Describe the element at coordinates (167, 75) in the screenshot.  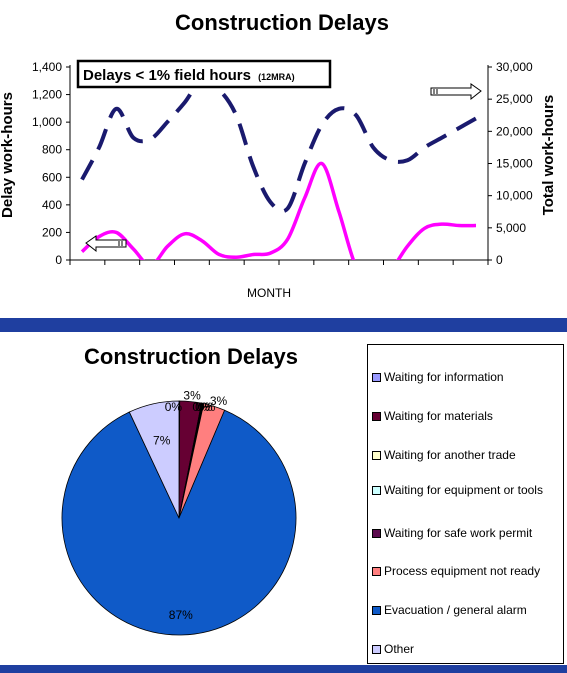
I see `annotation-text: Delays < 1% field hours` at that location.